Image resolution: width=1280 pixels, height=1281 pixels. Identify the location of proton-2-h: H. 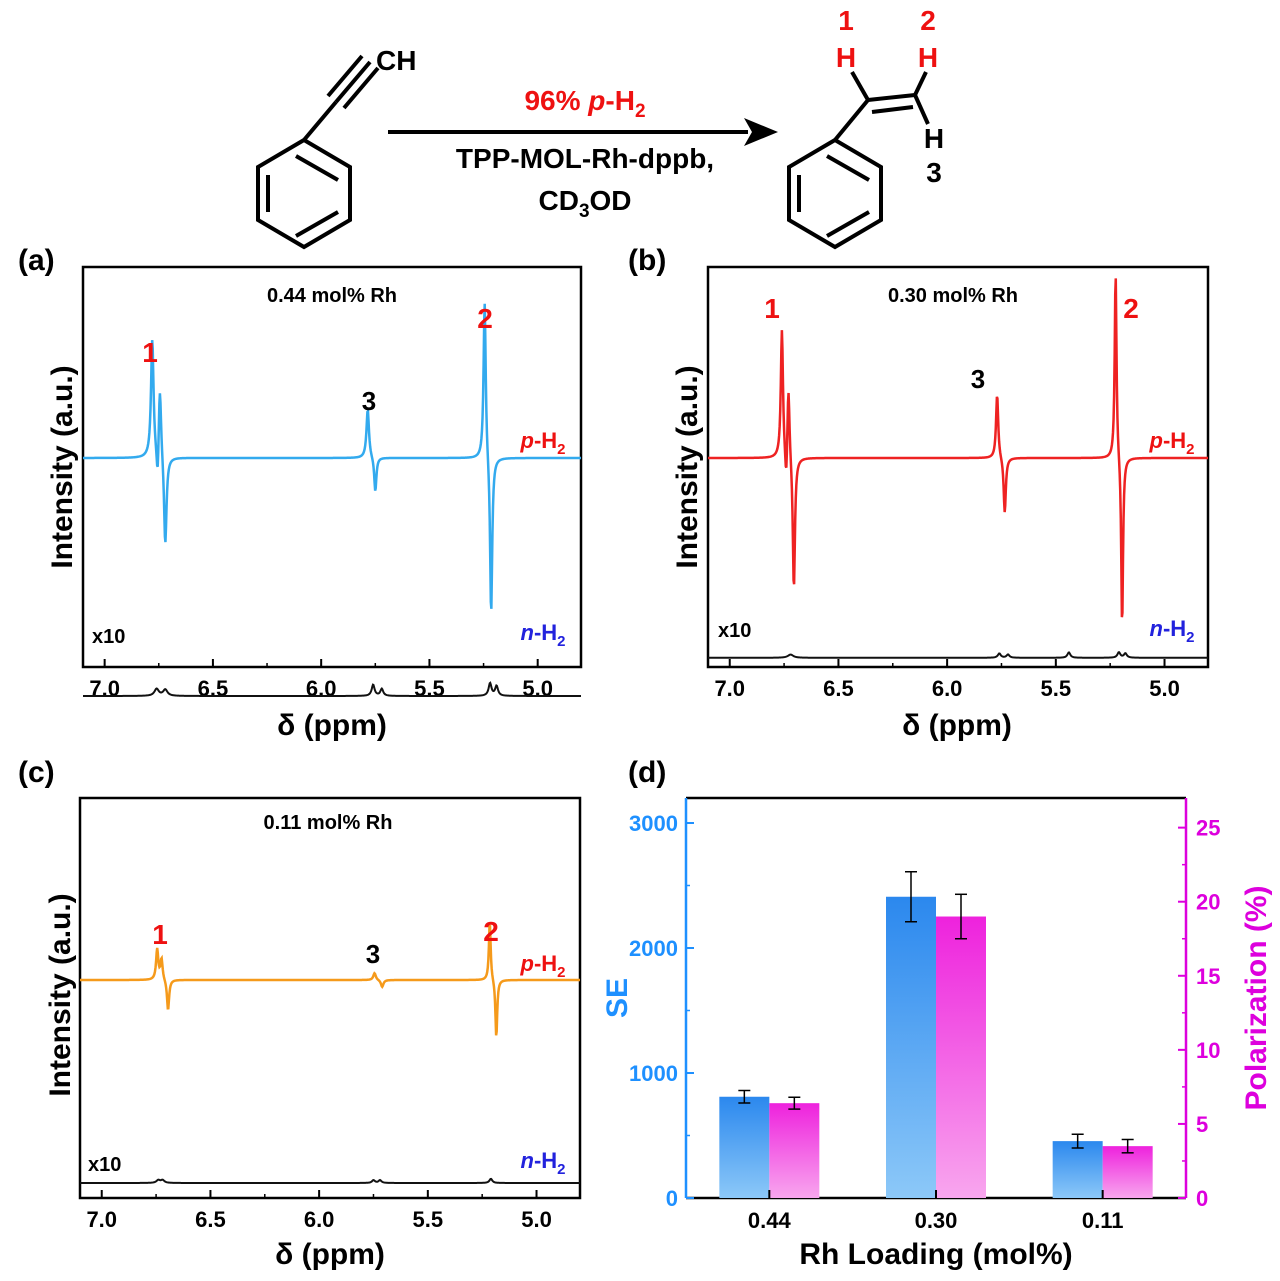
(928, 57).